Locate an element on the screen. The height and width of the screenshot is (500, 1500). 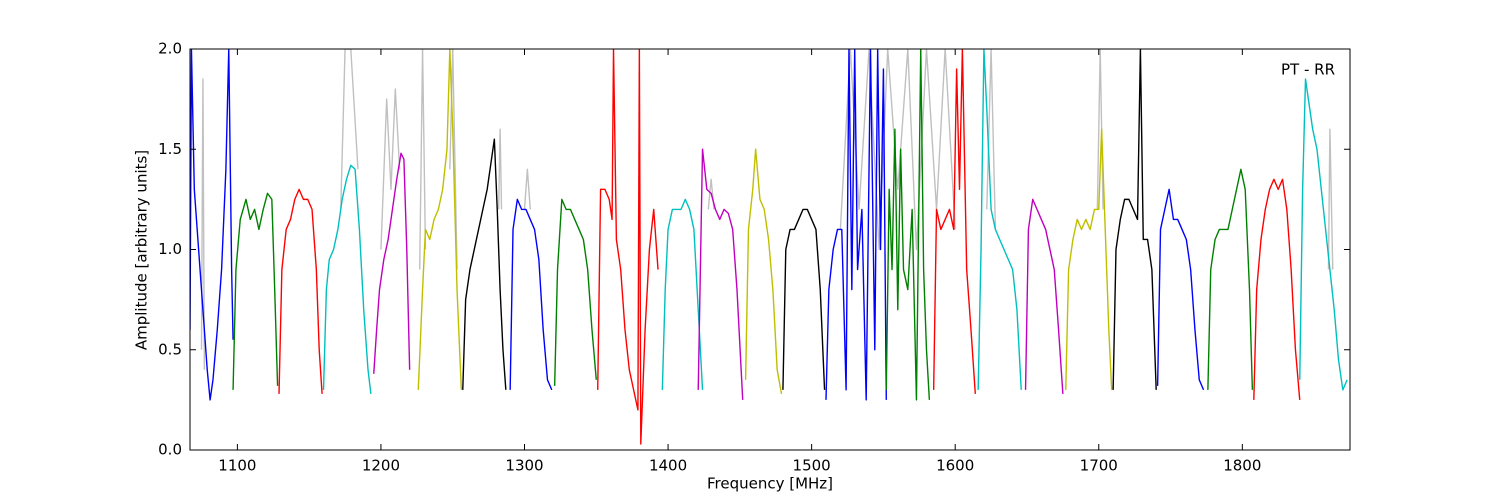
x-tick-label: 1400 is located at coordinates (668, 466).